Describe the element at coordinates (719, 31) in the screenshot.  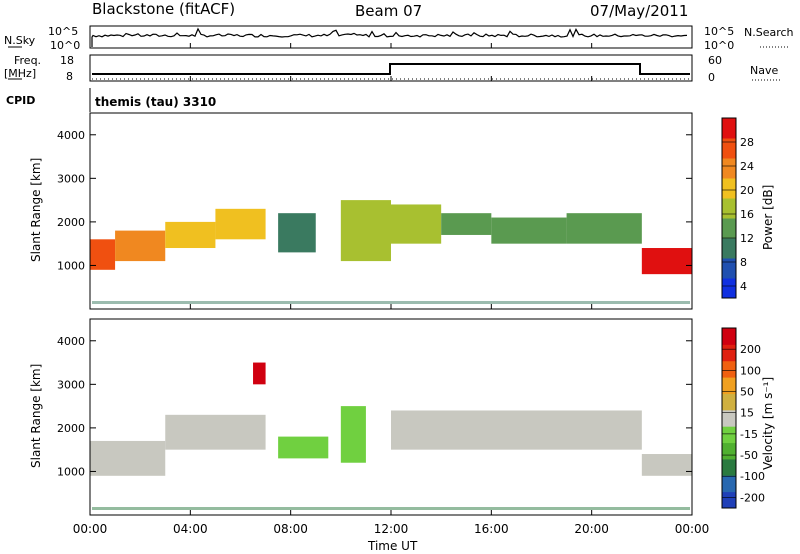
I see `nsearch-tick-top: 10^5` at that location.